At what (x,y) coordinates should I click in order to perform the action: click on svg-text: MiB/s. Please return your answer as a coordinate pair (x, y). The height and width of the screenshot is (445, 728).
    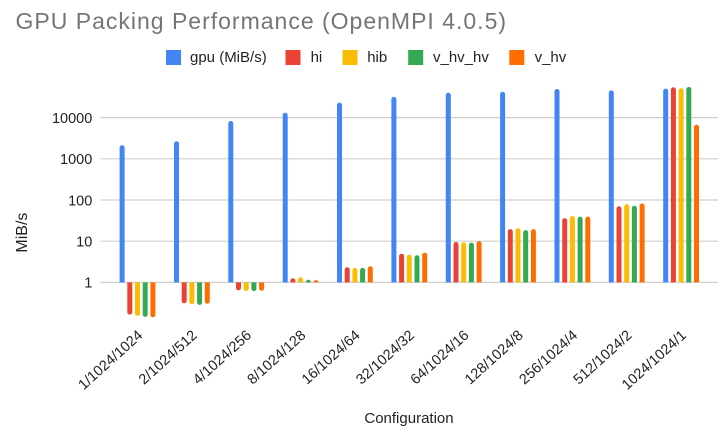
    Looking at the image, I should click on (22, 233).